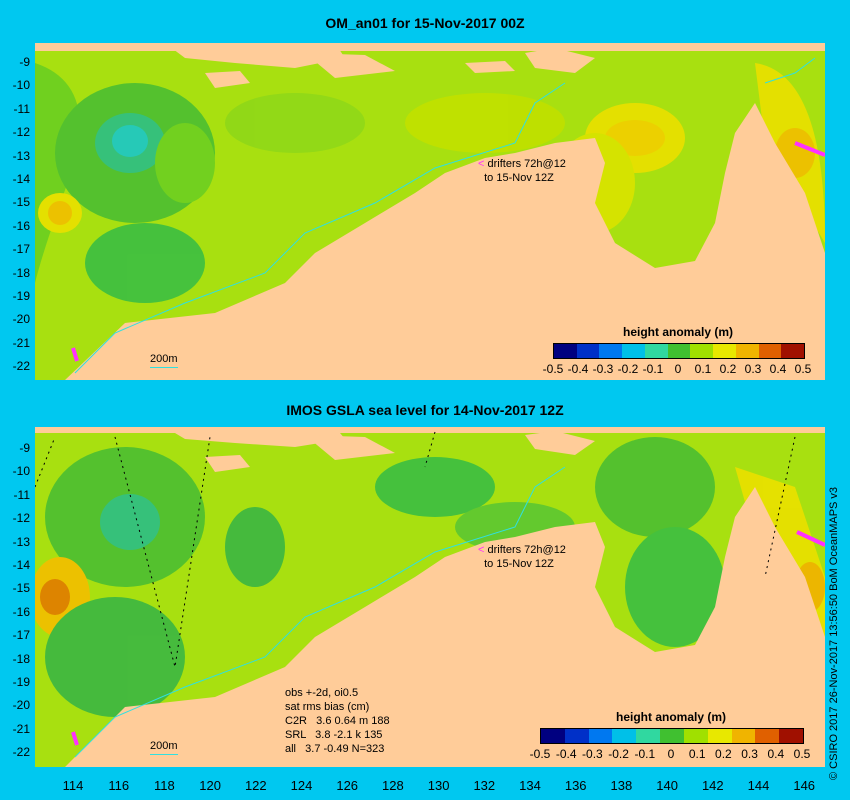  Describe the element at coordinates (621, 785) in the screenshot. I see `longitude-tick-label: 138` at that location.